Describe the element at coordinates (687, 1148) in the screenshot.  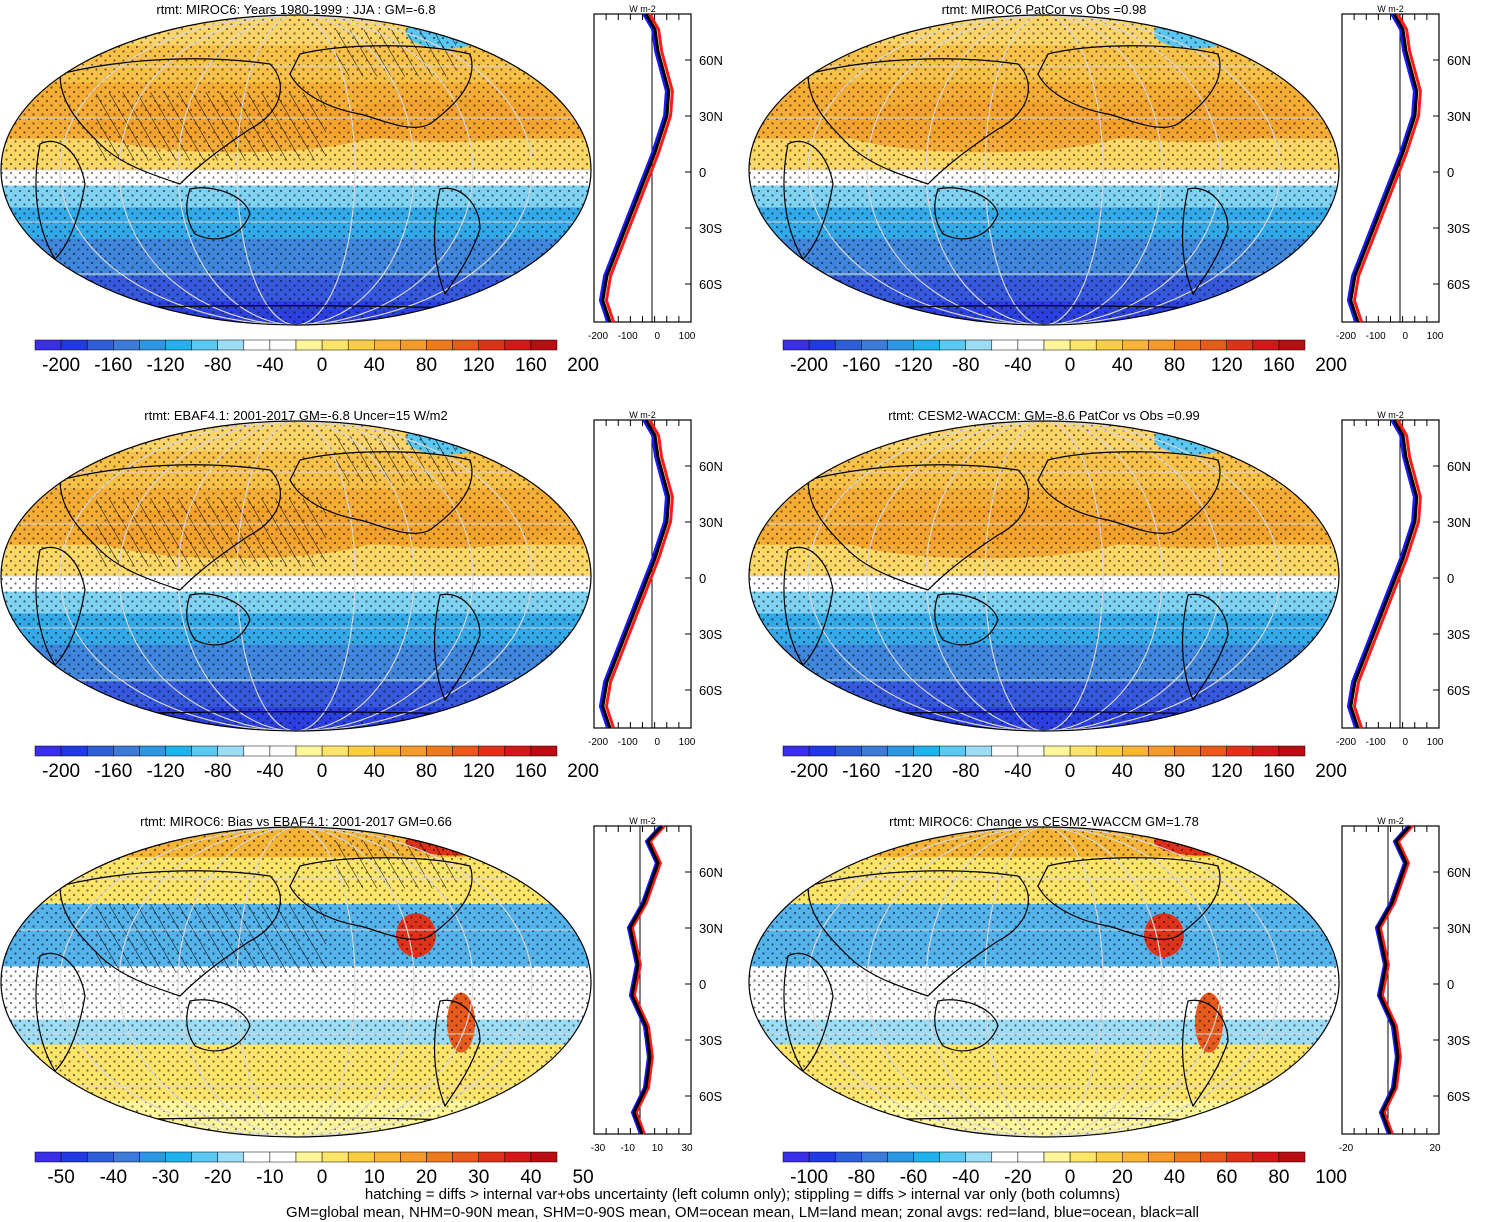
I see `zonal-x-tick-label: 30` at that location.